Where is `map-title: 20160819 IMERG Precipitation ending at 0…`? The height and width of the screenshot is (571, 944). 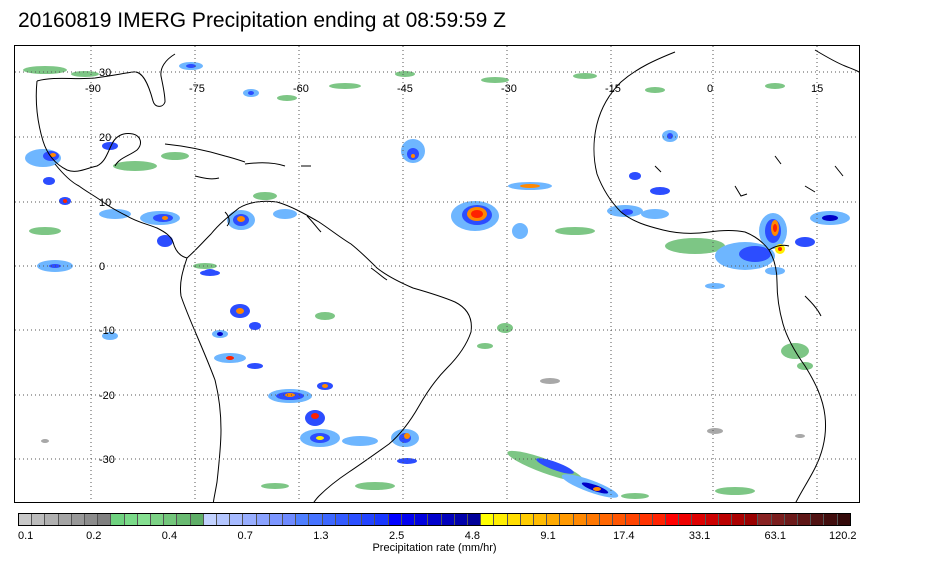
map-title: 20160819 IMERG Precipitation ending at 0… is located at coordinates (262, 20).